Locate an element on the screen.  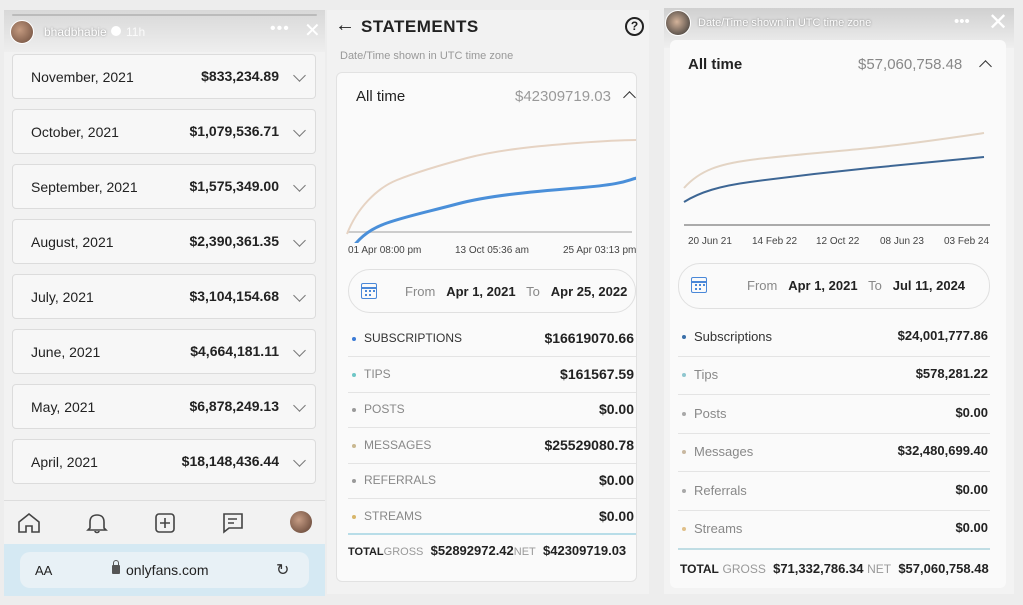
category-label: Posts is located at coordinates (710, 413).